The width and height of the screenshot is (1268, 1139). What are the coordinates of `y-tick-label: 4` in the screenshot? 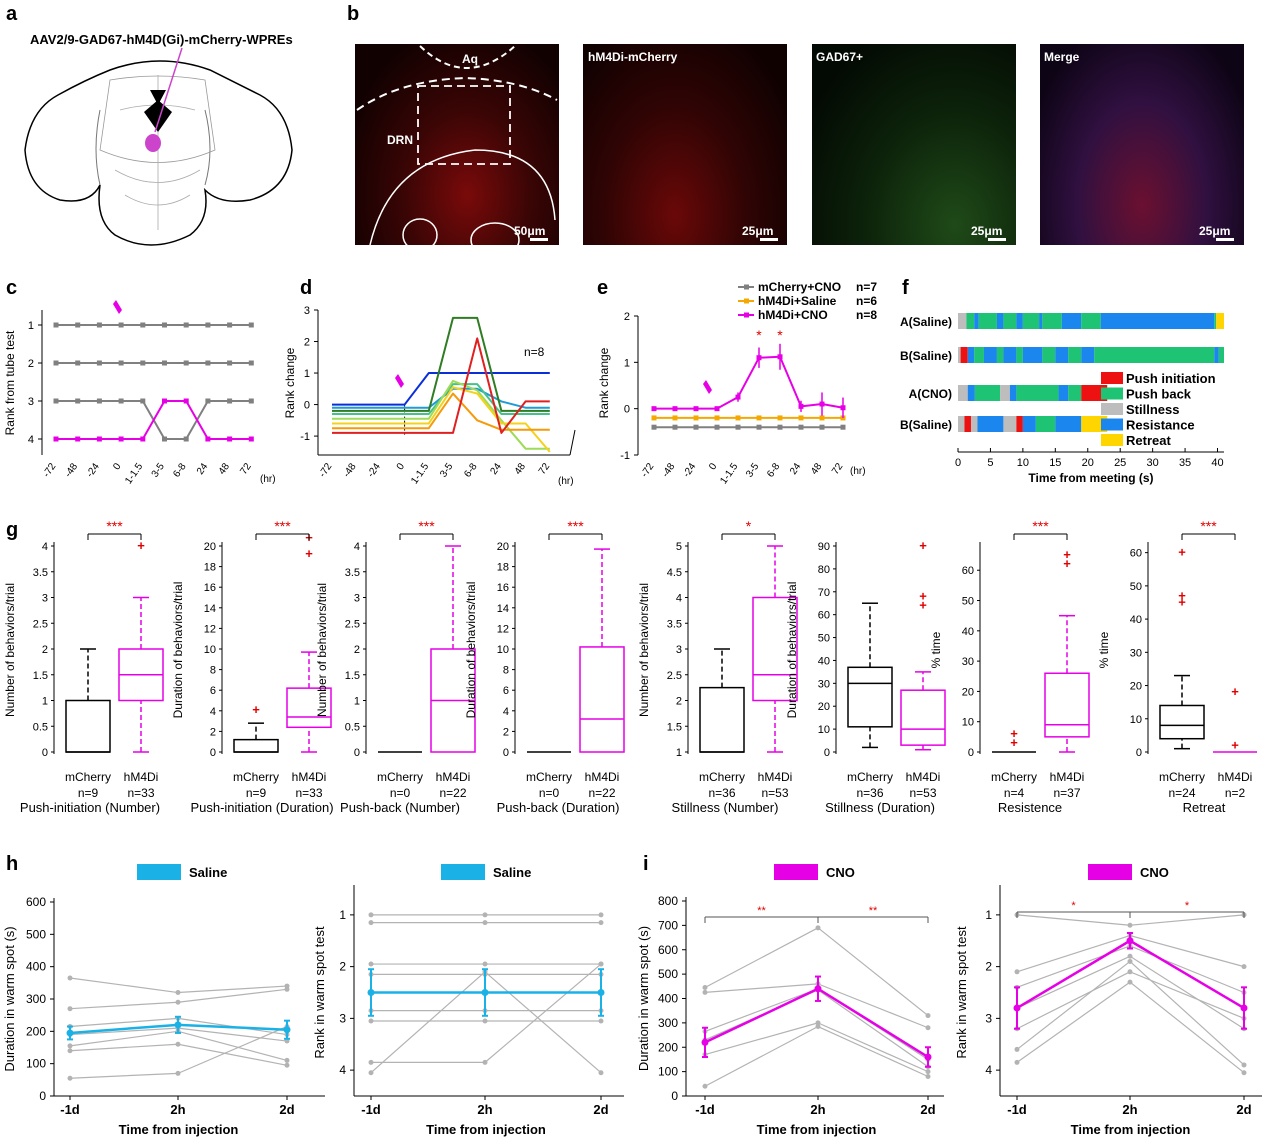 It's located at (342, 1070).